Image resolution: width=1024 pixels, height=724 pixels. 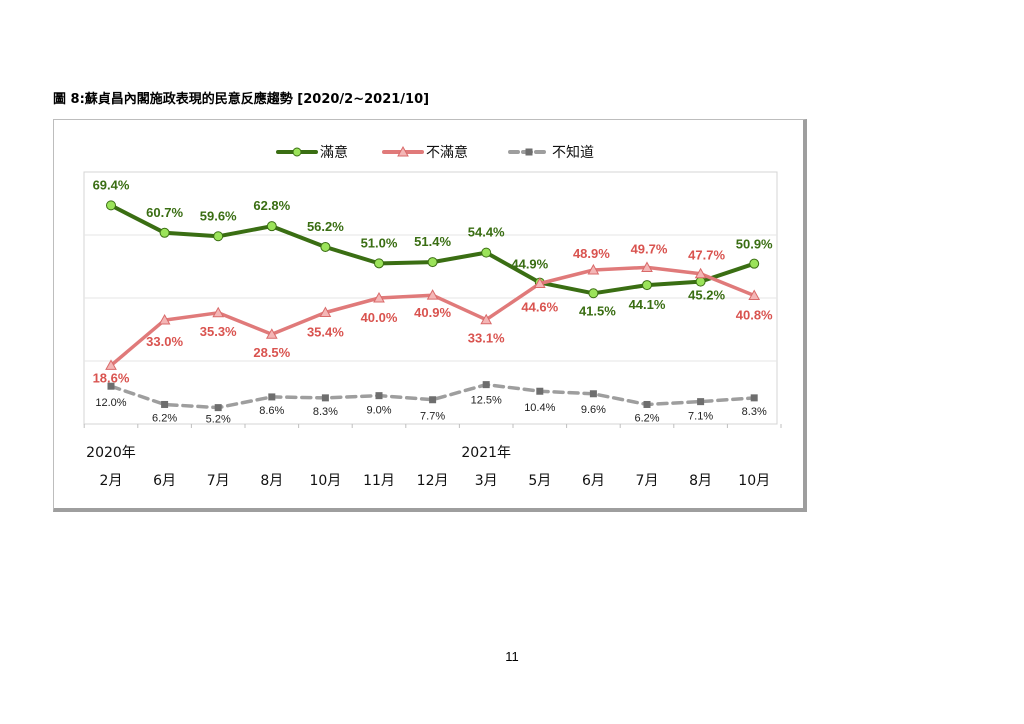 I want to click on data-label: 33.1%, so click(x=486, y=338).